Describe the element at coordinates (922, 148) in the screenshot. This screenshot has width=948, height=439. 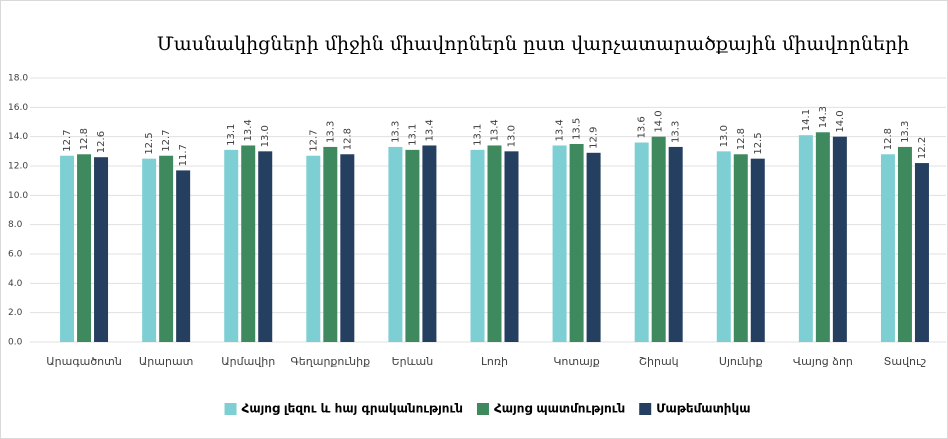
I see `value-label: 12.2` at that location.